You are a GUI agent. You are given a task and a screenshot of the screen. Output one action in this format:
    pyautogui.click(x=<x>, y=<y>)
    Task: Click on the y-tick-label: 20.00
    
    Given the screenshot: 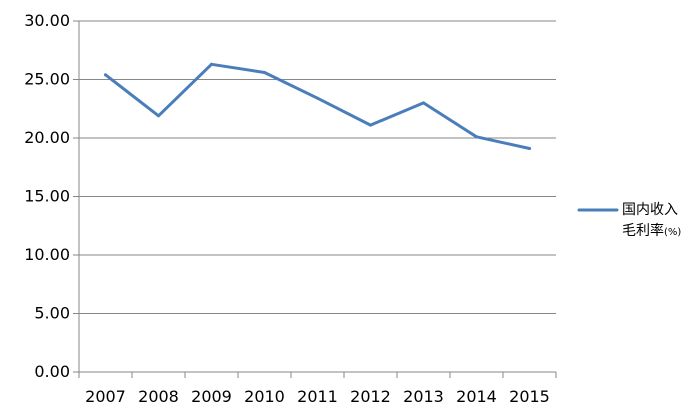 What is the action you would take?
    pyautogui.click(x=47, y=137)
    